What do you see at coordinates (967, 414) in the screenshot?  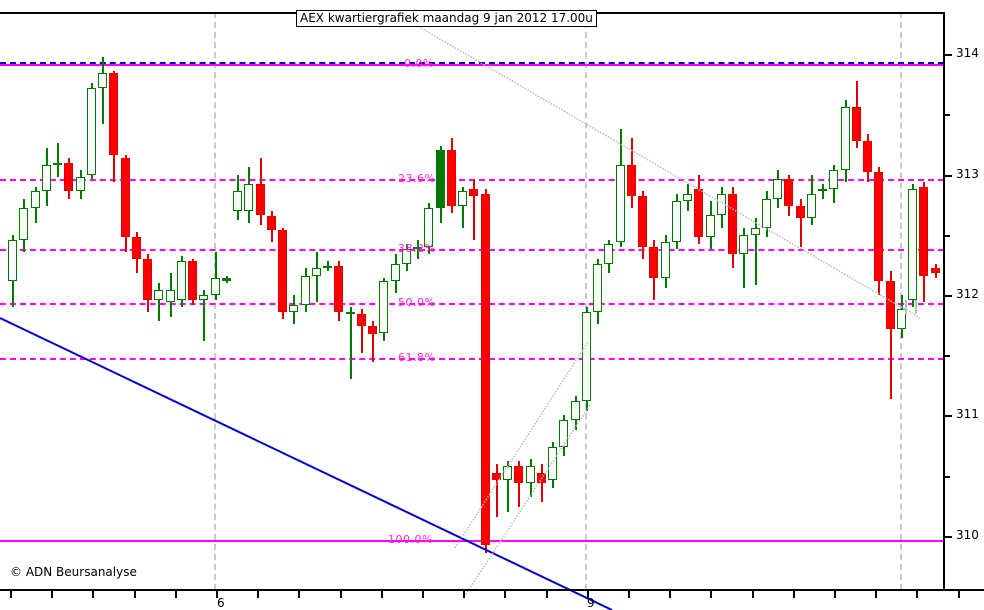 I see `price-tick-label: 311` at bounding box center [967, 414].